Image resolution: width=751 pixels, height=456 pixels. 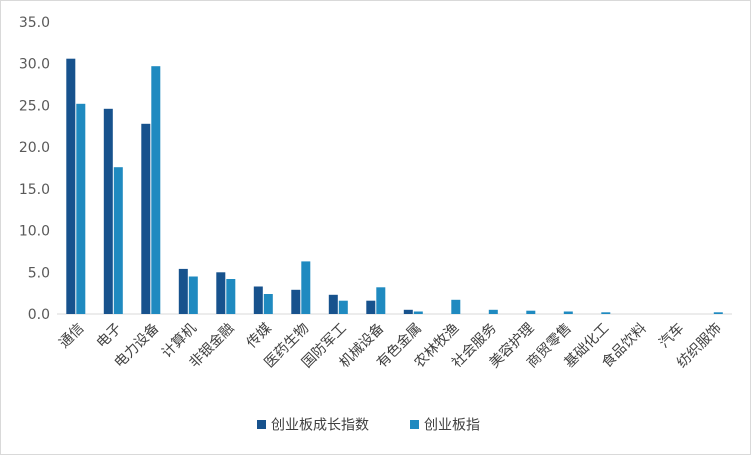 I want to click on legend-label: 创业板指, so click(x=452, y=426).